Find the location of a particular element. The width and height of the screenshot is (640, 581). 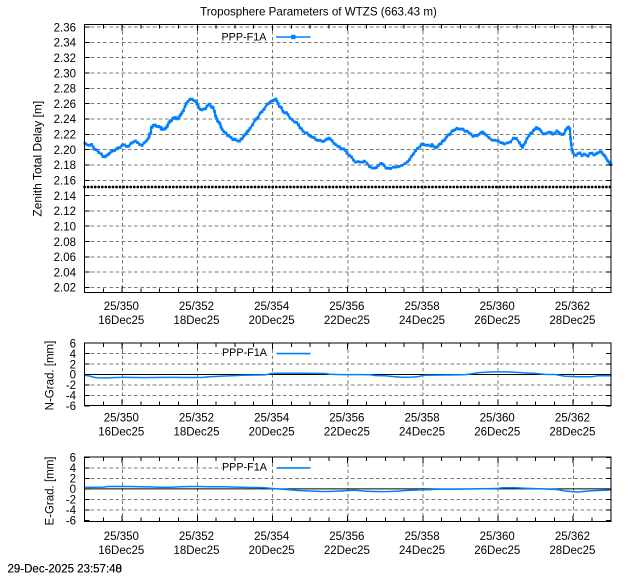

svg-text: 2.30 is located at coordinates (65, 74).